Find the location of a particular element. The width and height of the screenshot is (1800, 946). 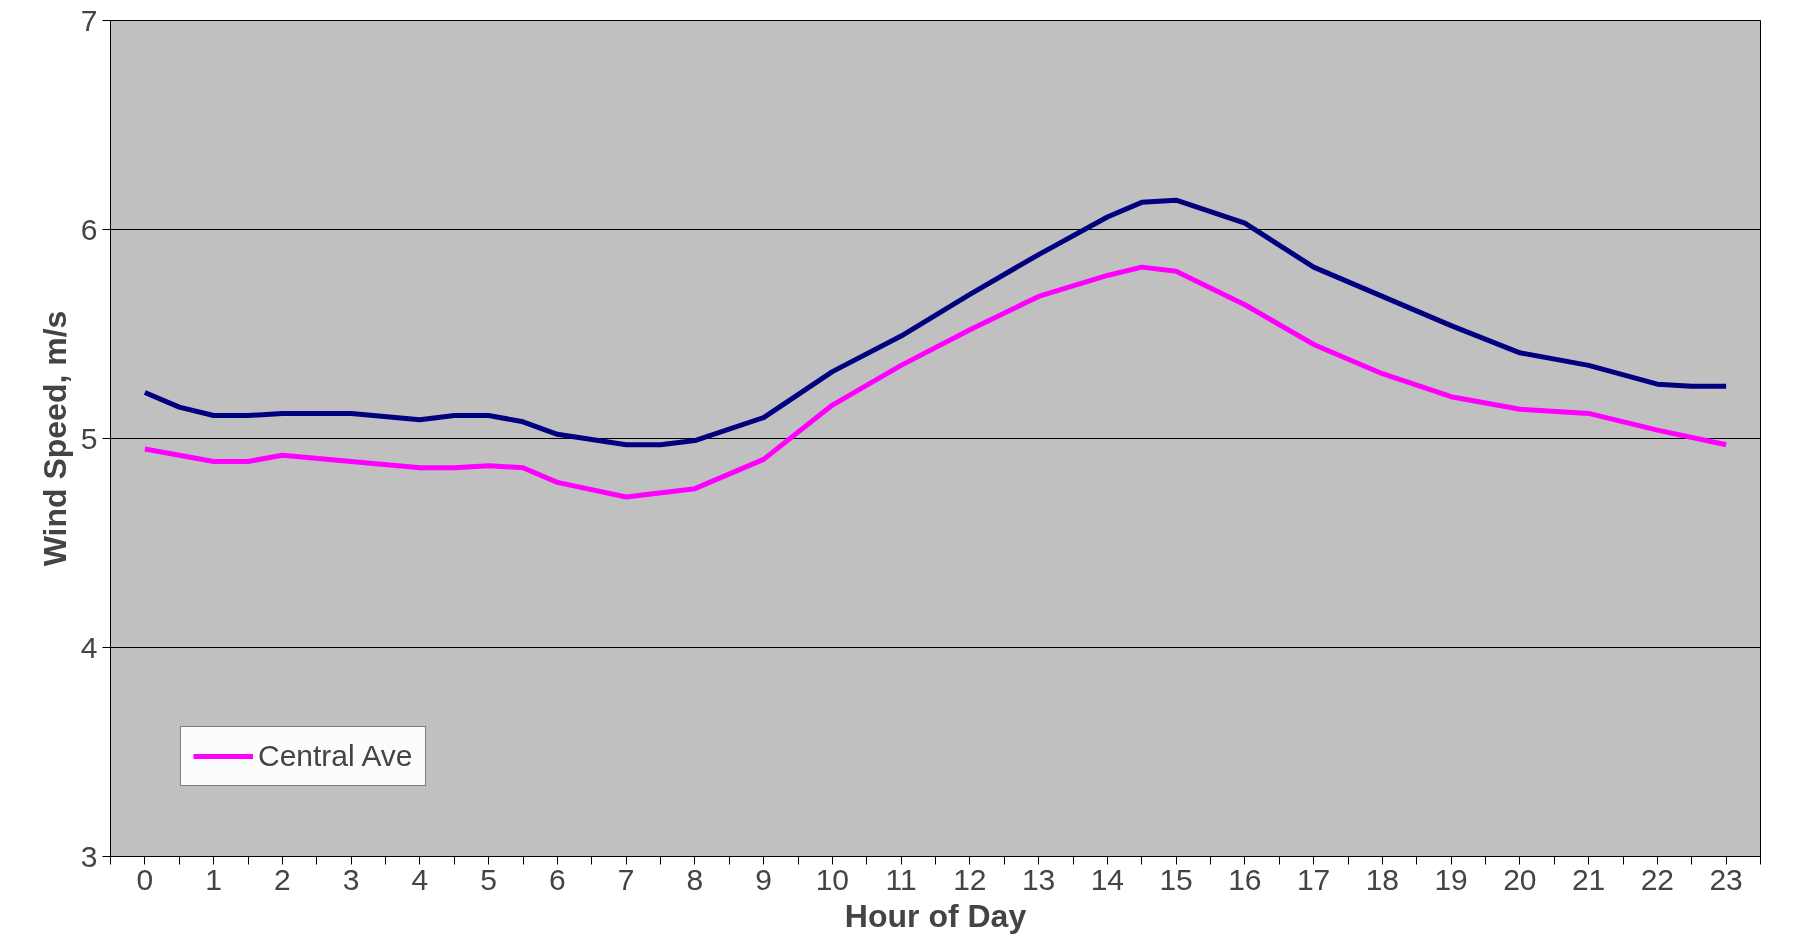

x-tick-label: 21 is located at coordinates (1588, 879).